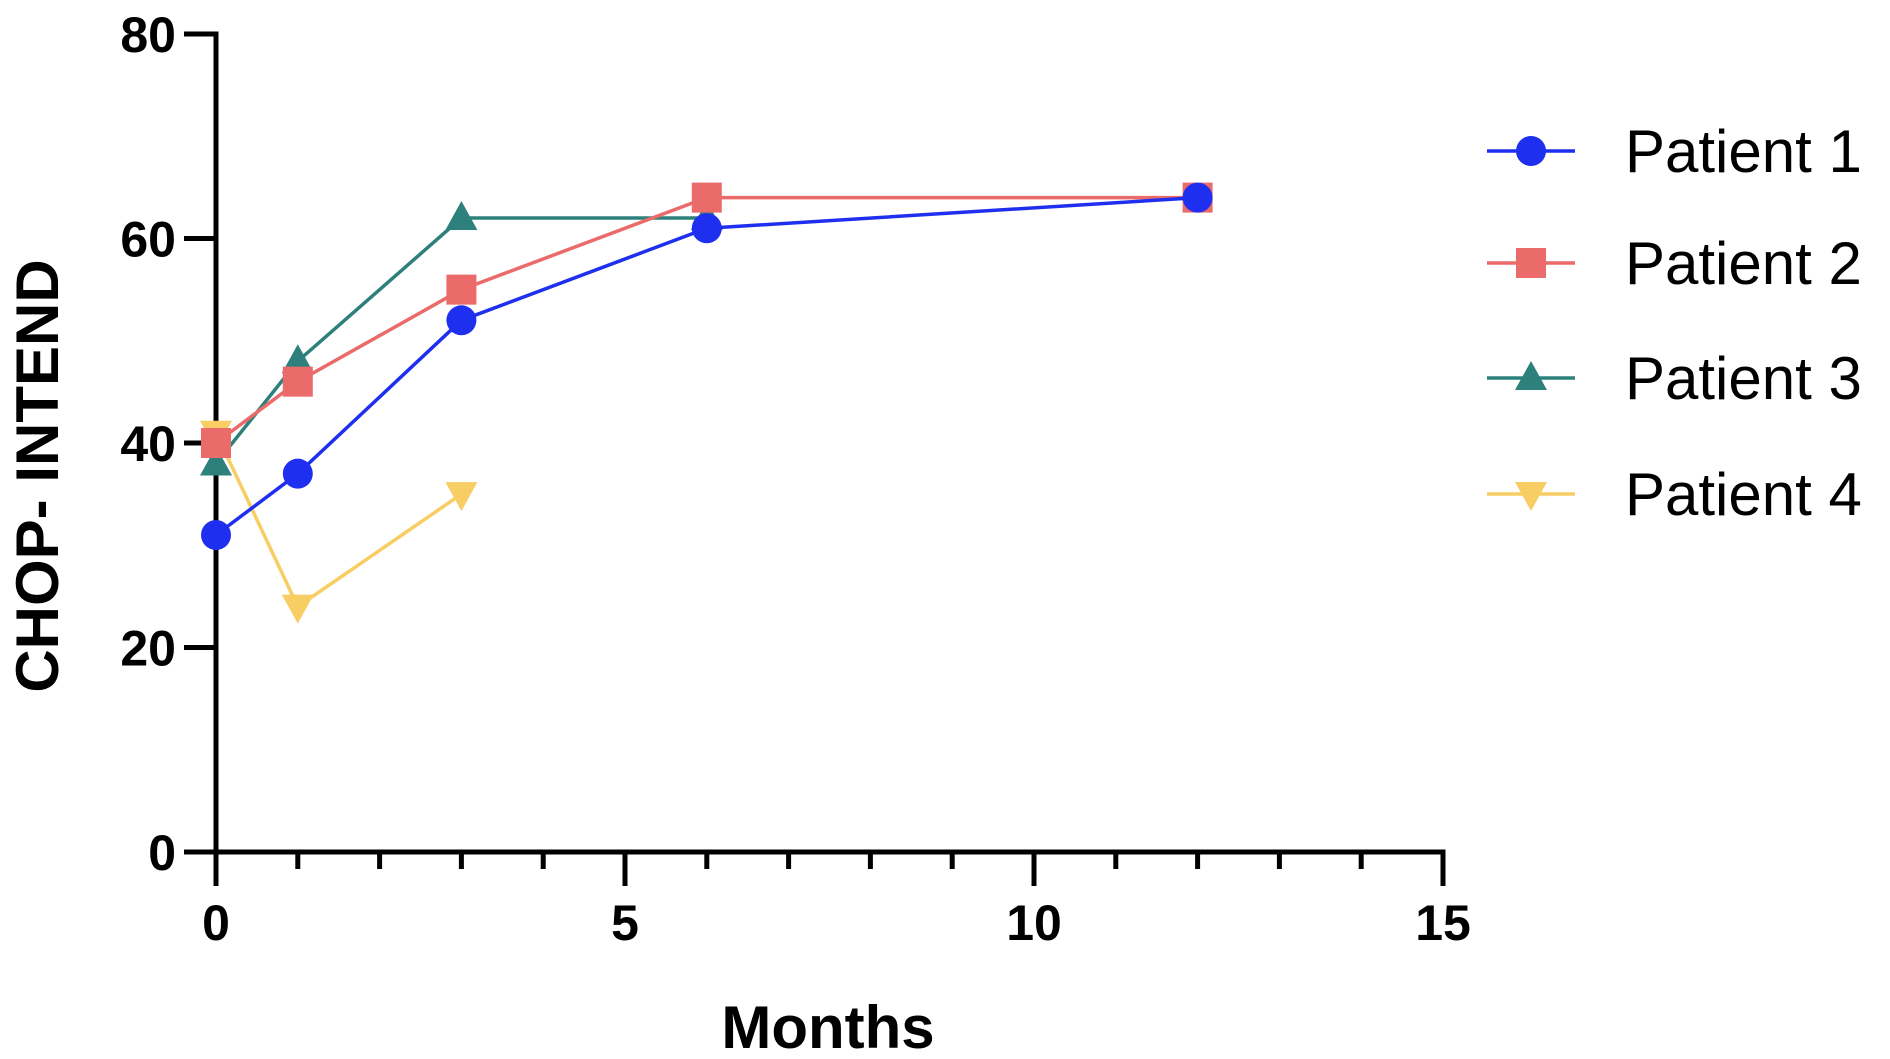 Image resolution: width=1890 pixels, height=1059 pixels. I want to click on legend-item-patient-3: Patient 3, so click(1674, 378).